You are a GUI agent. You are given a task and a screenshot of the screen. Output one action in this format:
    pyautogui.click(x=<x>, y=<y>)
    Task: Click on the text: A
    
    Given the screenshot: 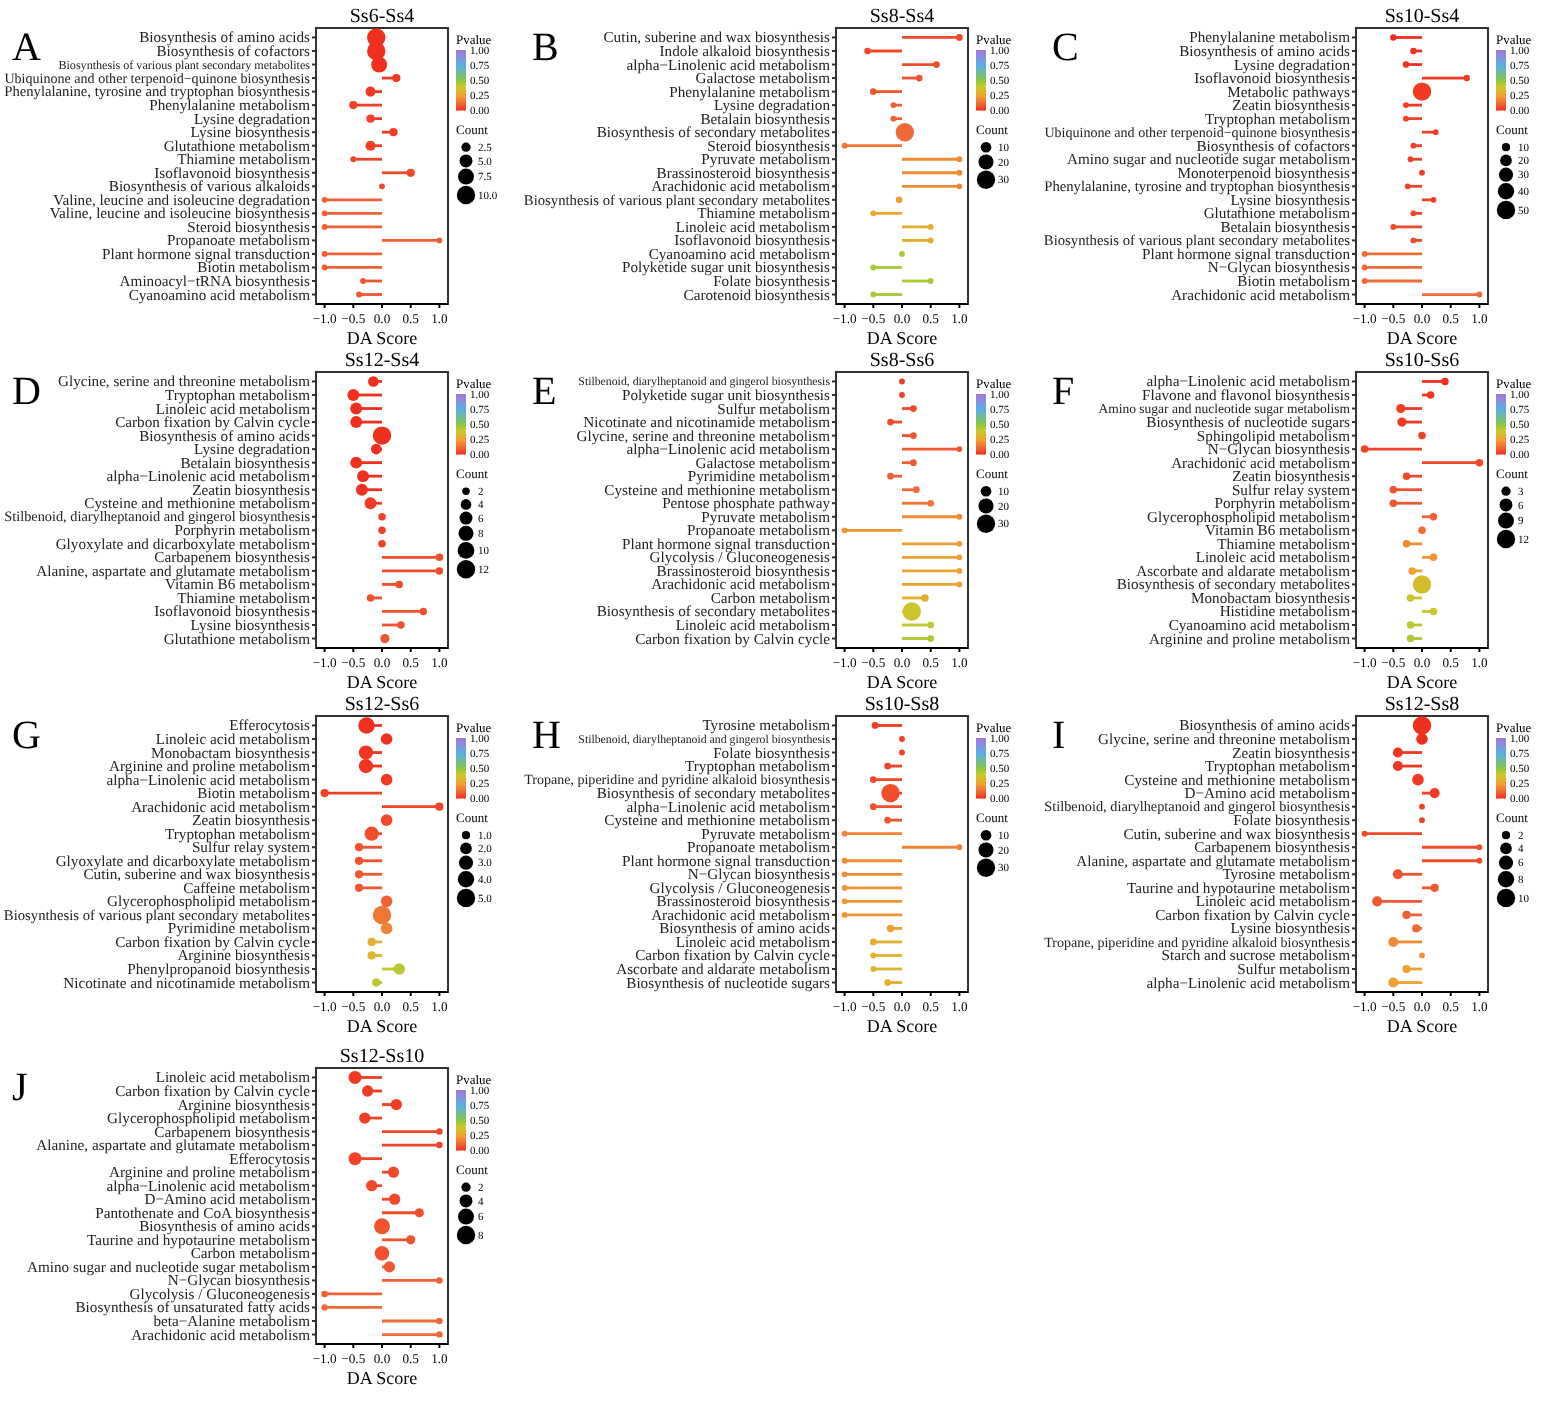 What is the action you would take?
    pyautogui.click(x=27, y=48)
    